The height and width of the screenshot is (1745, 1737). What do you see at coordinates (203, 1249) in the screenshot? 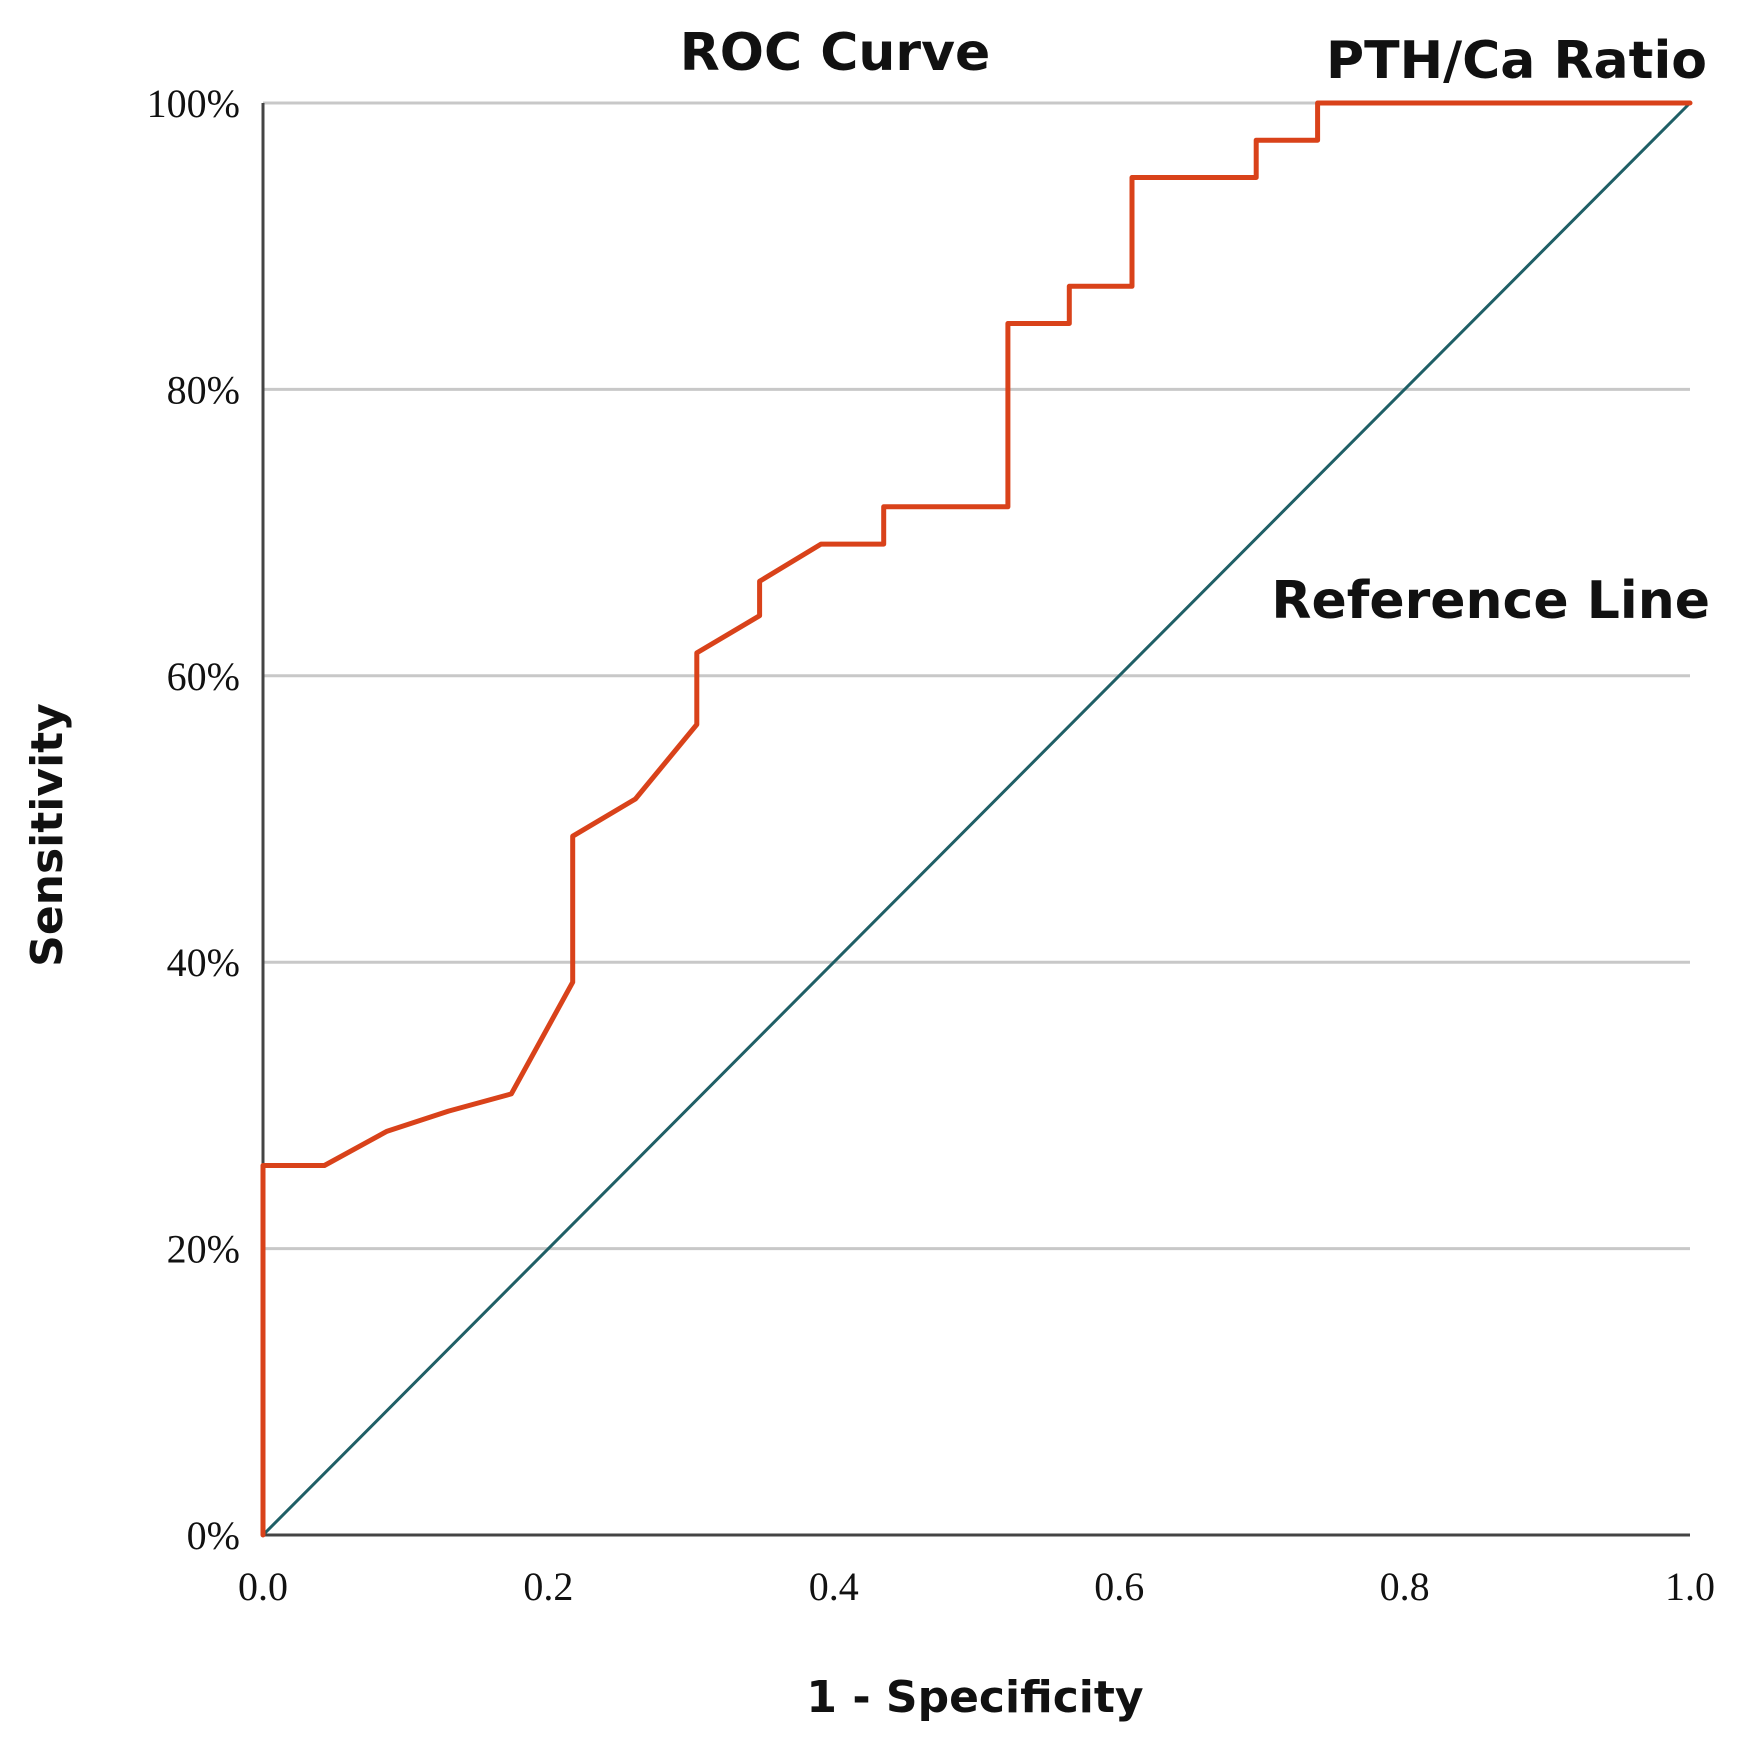
I see `y-tick-label: 20%` at bounding box center [203, 1249].